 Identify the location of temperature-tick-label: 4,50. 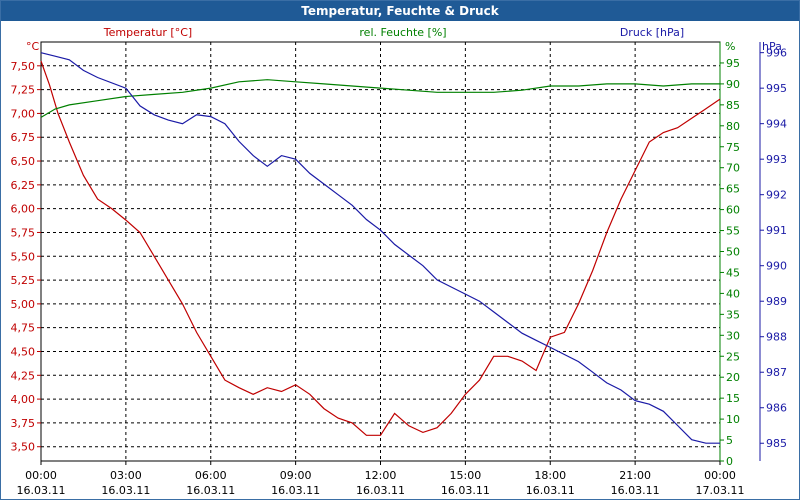
(23, 351).